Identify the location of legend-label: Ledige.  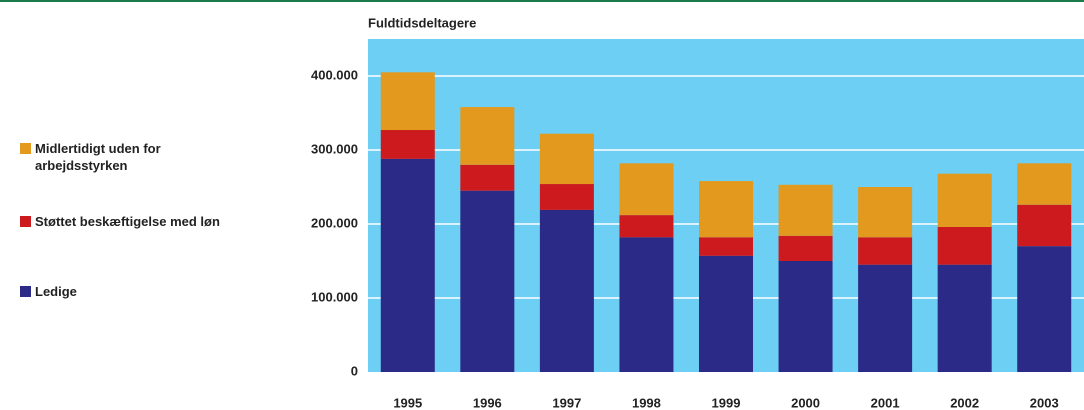
(56, 291).